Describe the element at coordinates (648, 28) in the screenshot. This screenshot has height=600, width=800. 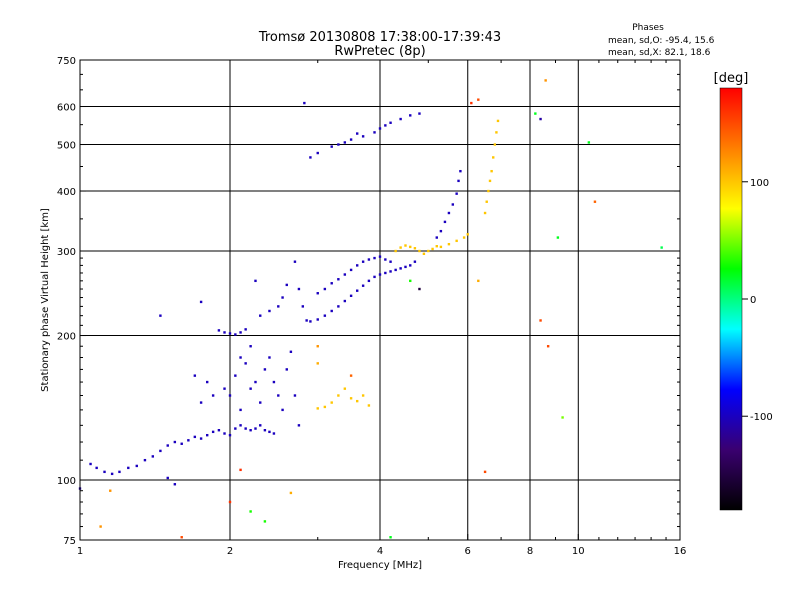
I see `phase-info-header: Phases` at that location.